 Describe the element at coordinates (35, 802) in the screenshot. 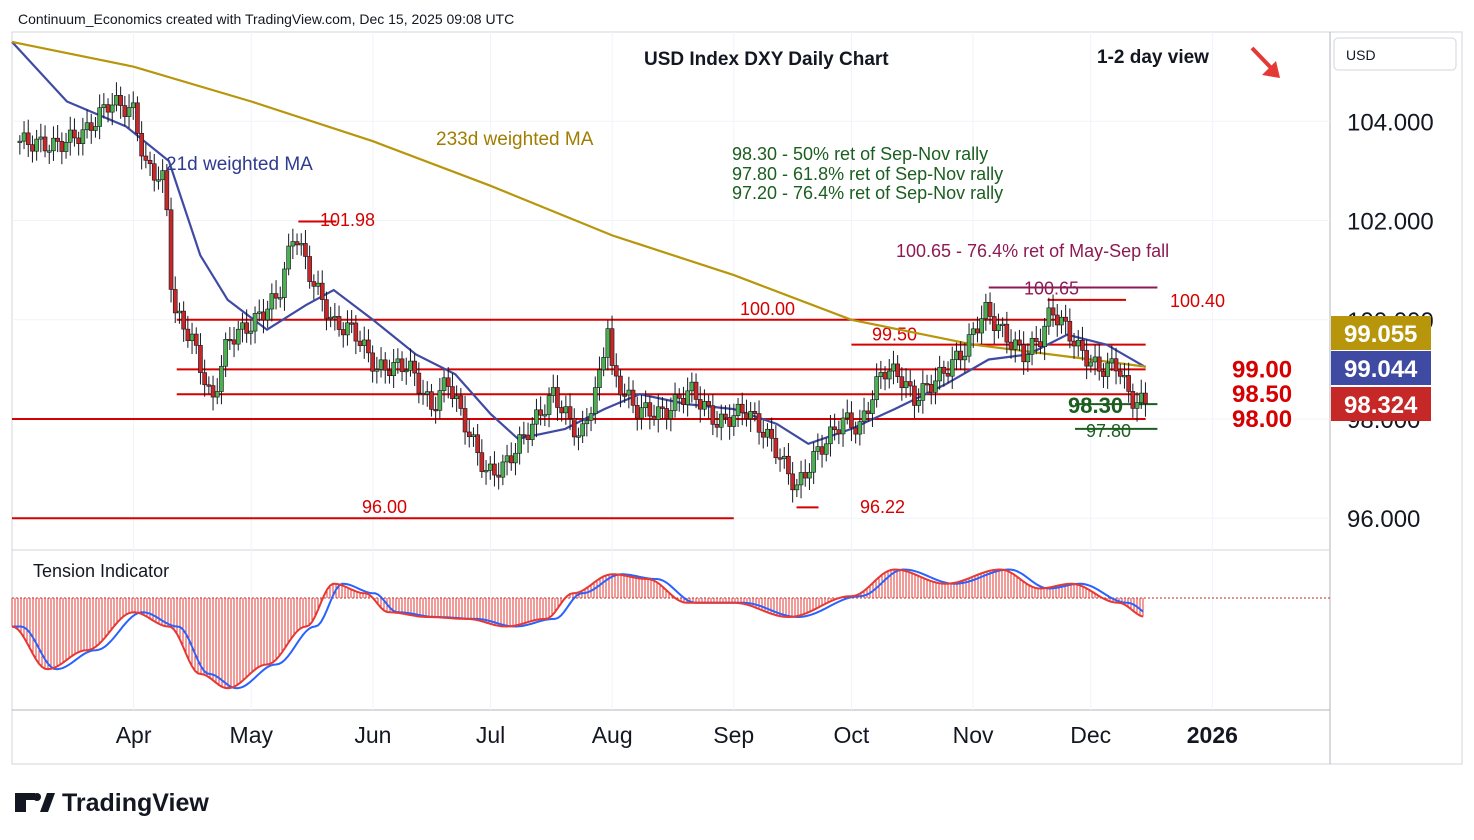

I see `tradingview-logo-icon` at that location.